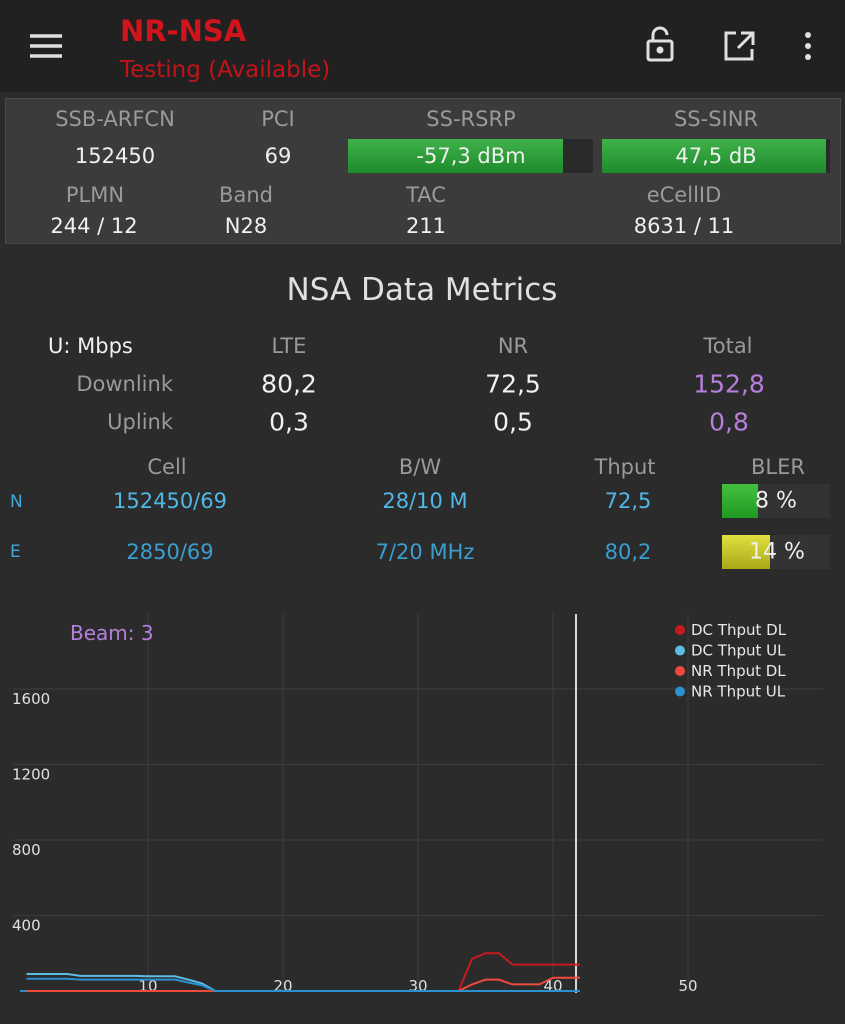 The image size is (845, 1024). I want to click on header: Total, so click(728, 346).